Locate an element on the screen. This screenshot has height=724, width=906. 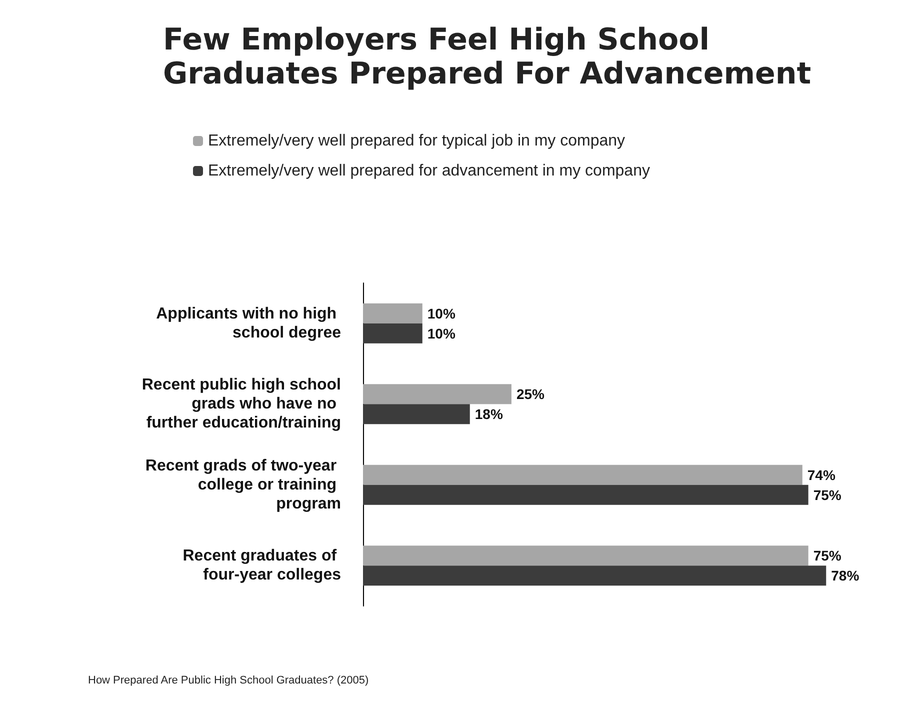
chart-title: Few Employers Feel High School Graduates Prepared For Advancement is located at coordinates (487, 57).